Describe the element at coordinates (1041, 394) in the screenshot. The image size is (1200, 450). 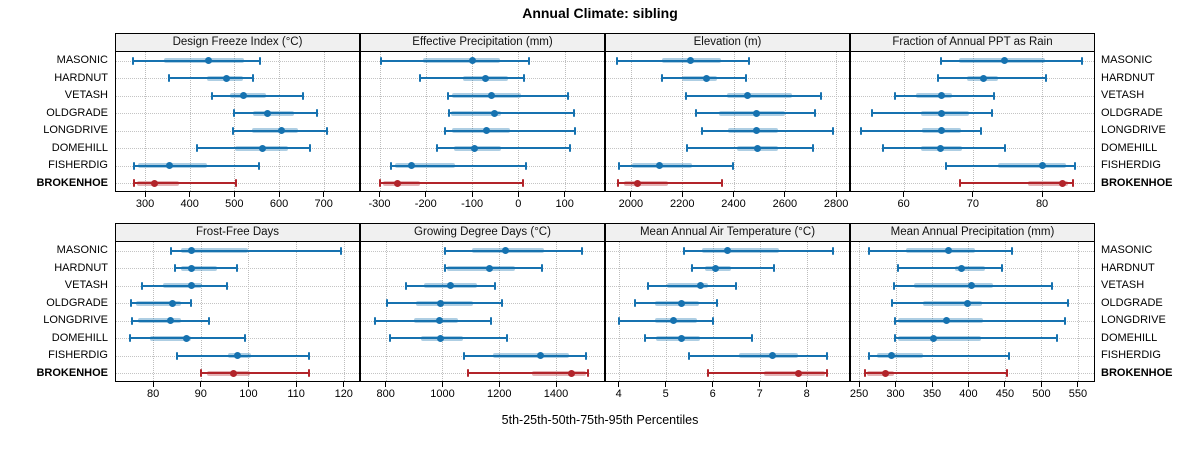
I see `x-tick-label: 500` at that location.